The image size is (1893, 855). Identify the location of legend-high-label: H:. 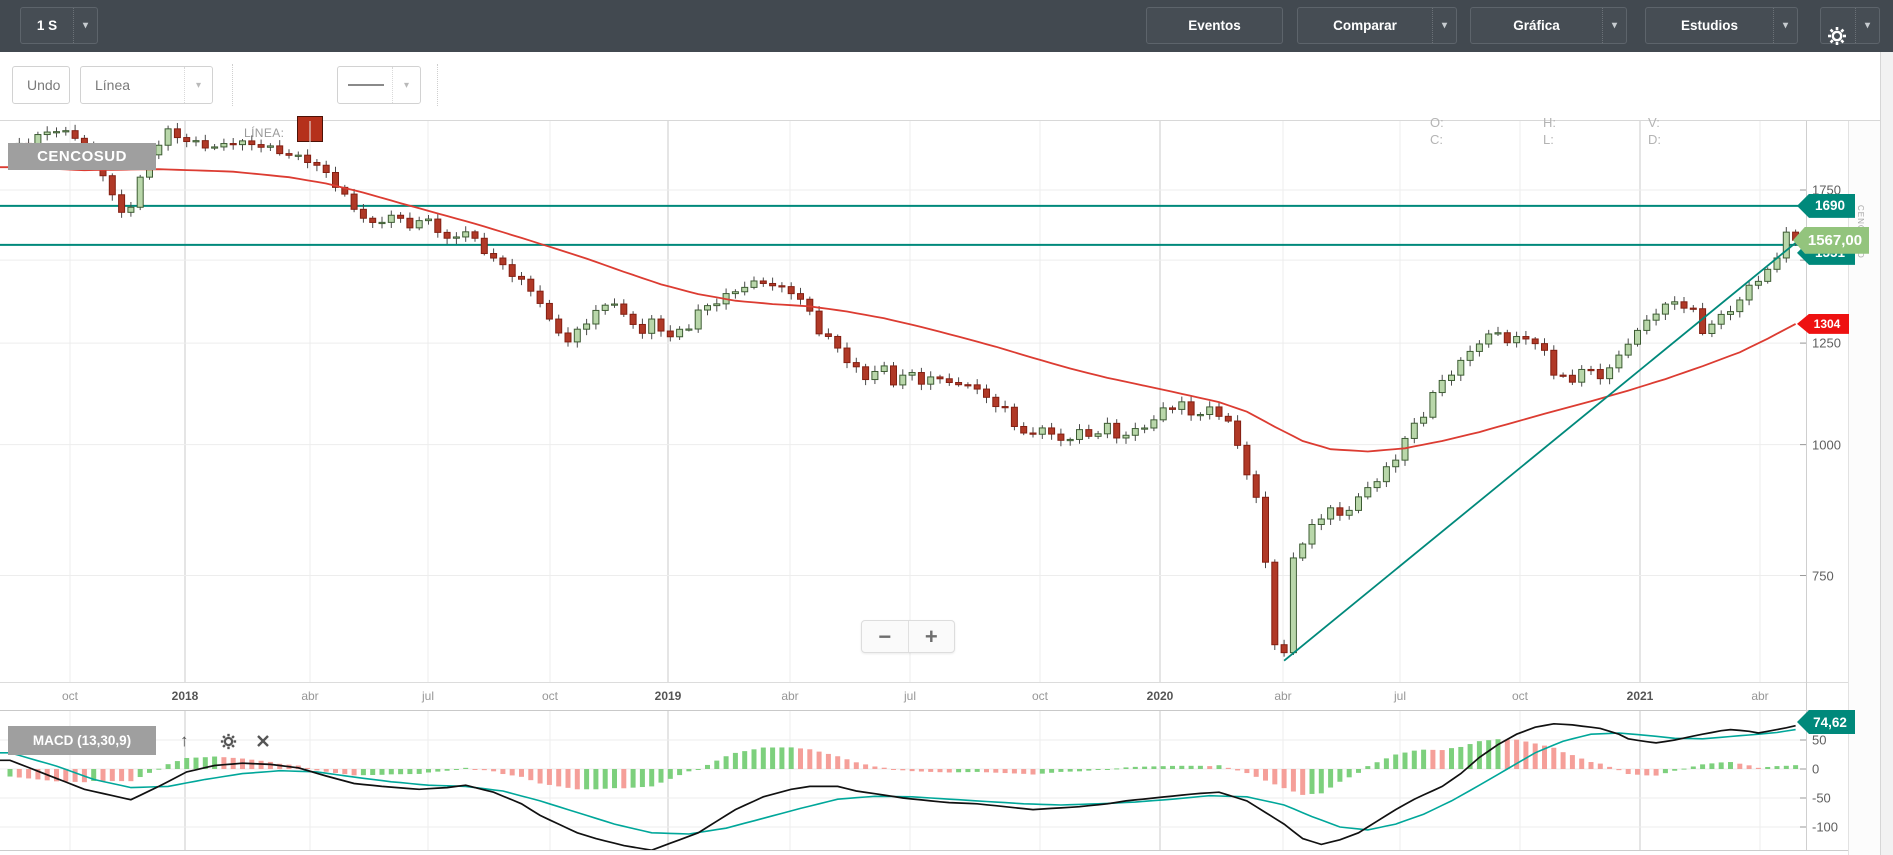
(1549, 122).